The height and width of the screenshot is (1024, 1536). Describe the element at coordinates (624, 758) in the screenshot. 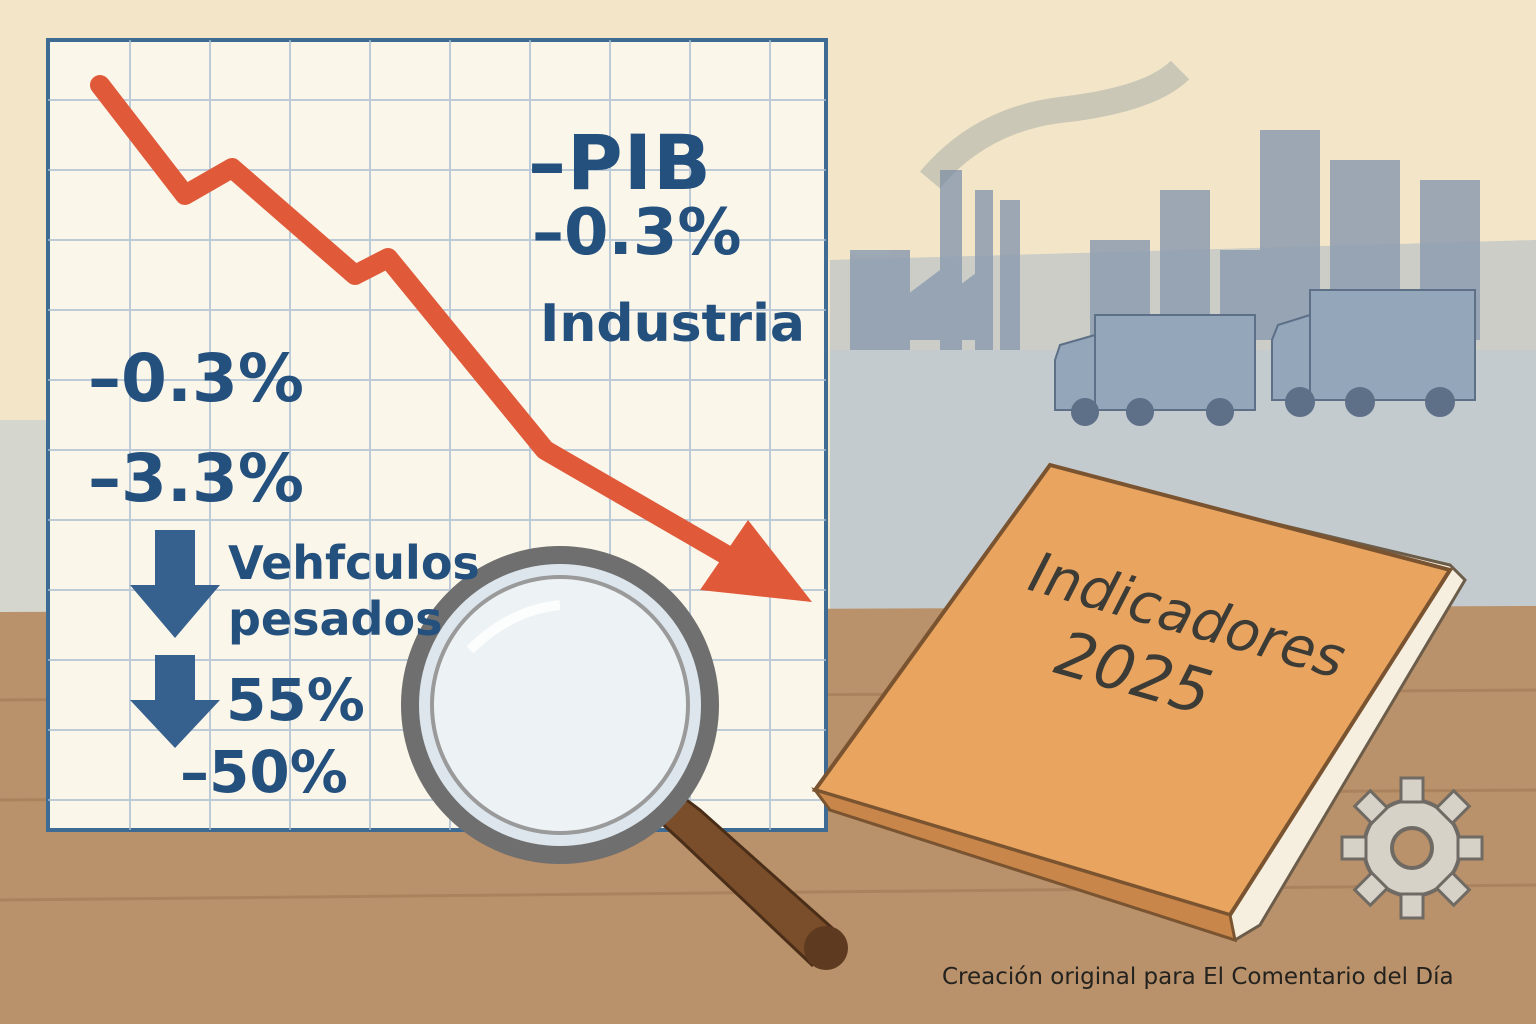

I see `magnifying-glass-icon` at that location.